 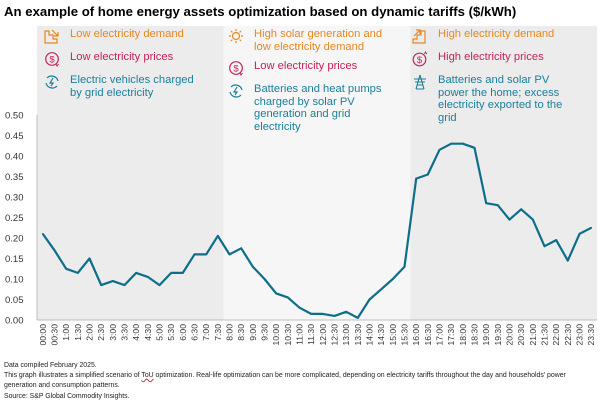 I want to click on x-tick-label: 3:30, so click(x=125, y=332).